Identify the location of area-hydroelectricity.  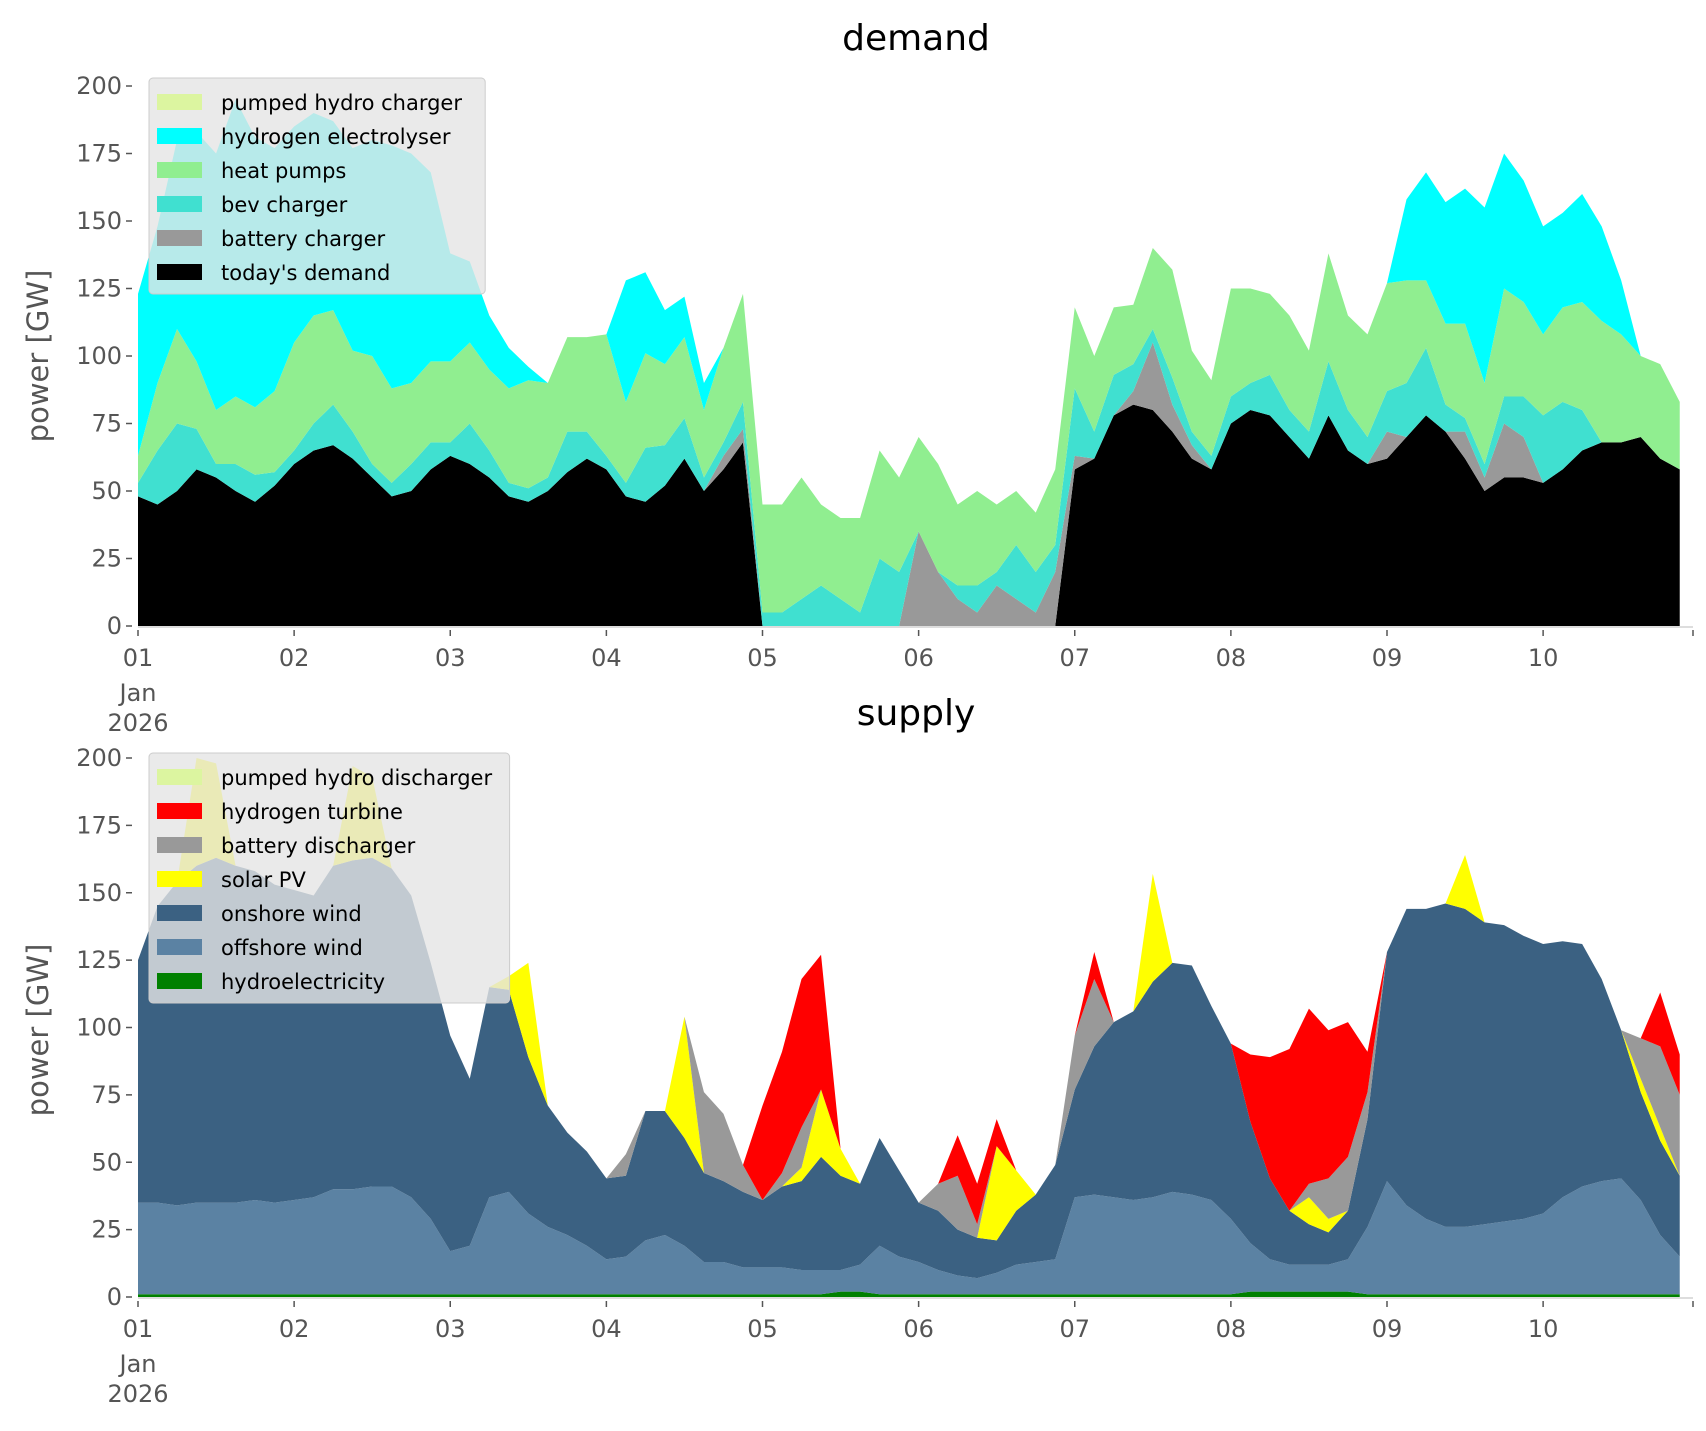
(909, 1294).